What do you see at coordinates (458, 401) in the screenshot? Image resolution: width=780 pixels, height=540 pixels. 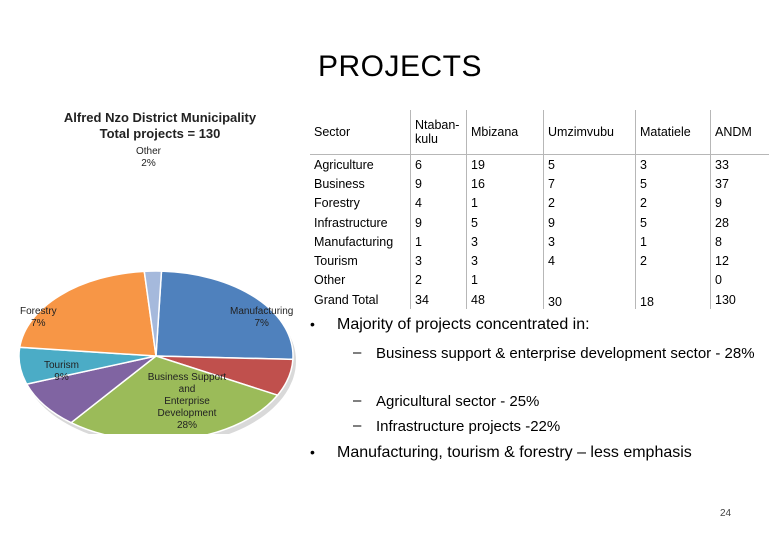 I see `sub-bullet-text: Agricultural sector - 25%` at bounding box center [458, 401].